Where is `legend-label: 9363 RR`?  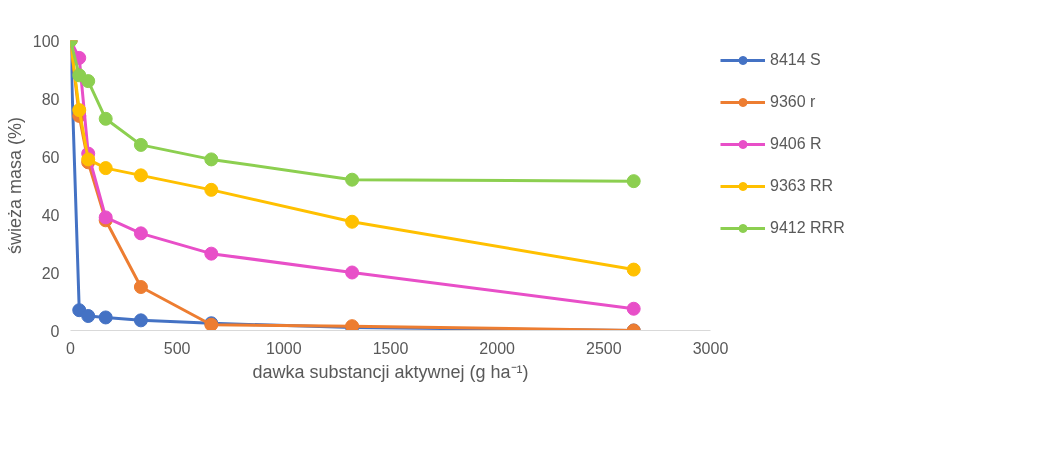 legend-label: 9363 RR is located at coordinates (802, 186).